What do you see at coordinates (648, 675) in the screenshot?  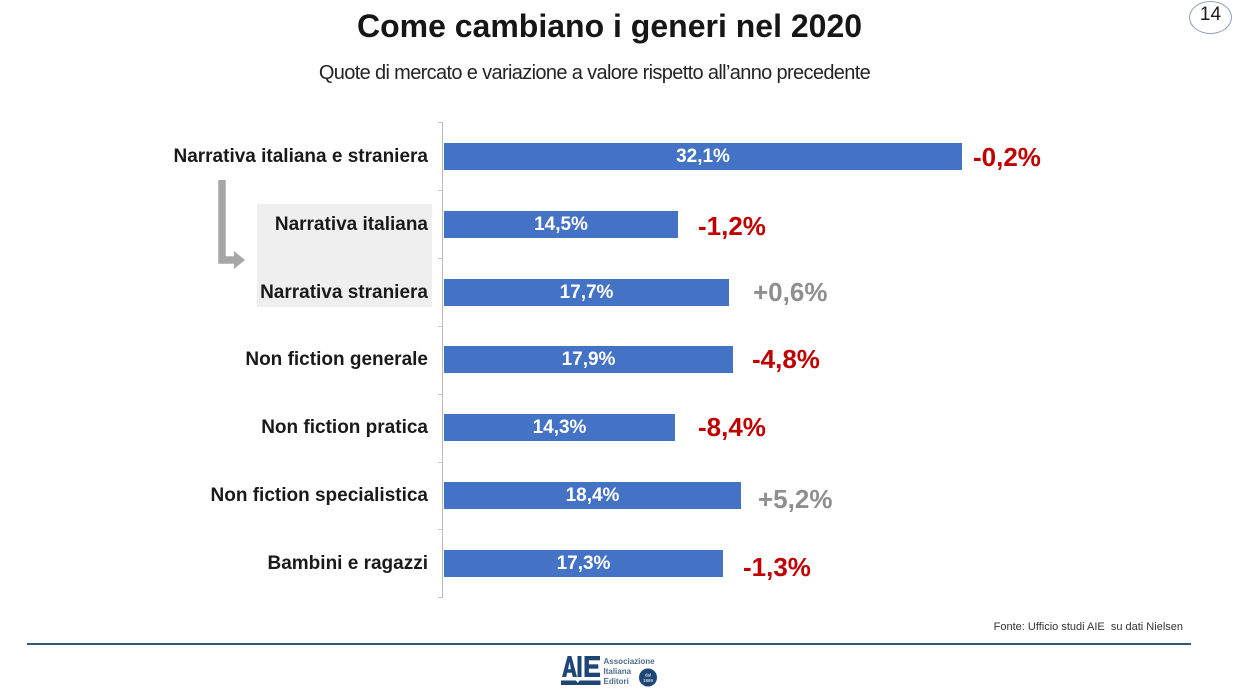 I see `svg-text: dal` at bounding box center [648, 675].